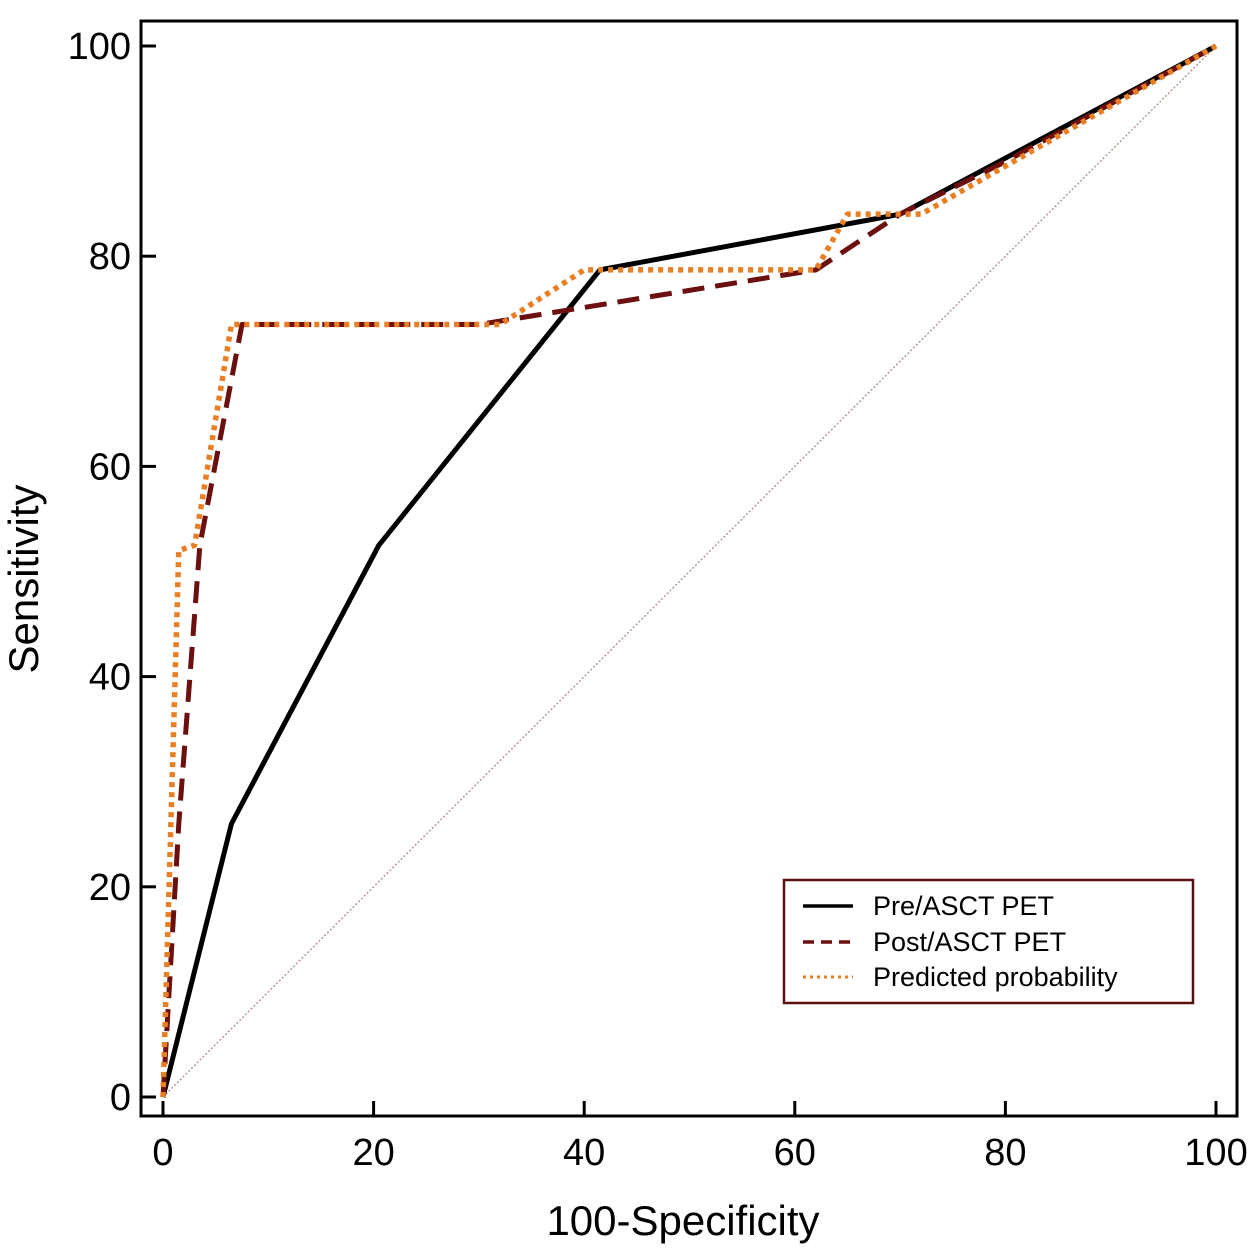 Image resolution: width=1260 pixels, height=1256 pixels. I want to click on legend-label-post-asct: Post/ASCT PET, so click(969, 942).